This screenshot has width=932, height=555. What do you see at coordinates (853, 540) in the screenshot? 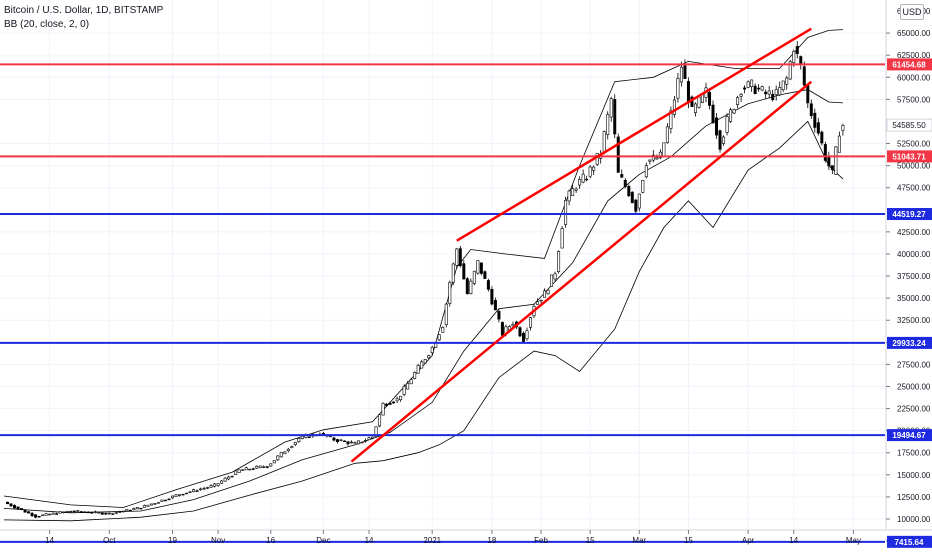
I see `x-tick-label: May` at bounding box center [853, 540].